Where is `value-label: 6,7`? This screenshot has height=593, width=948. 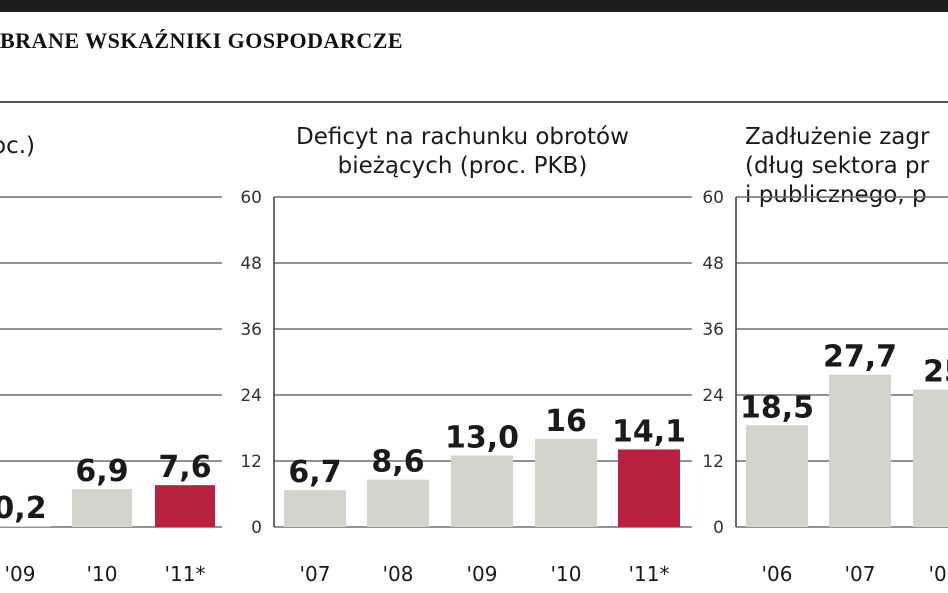
value-label: 6,7 is located at coordinates (314, 472).